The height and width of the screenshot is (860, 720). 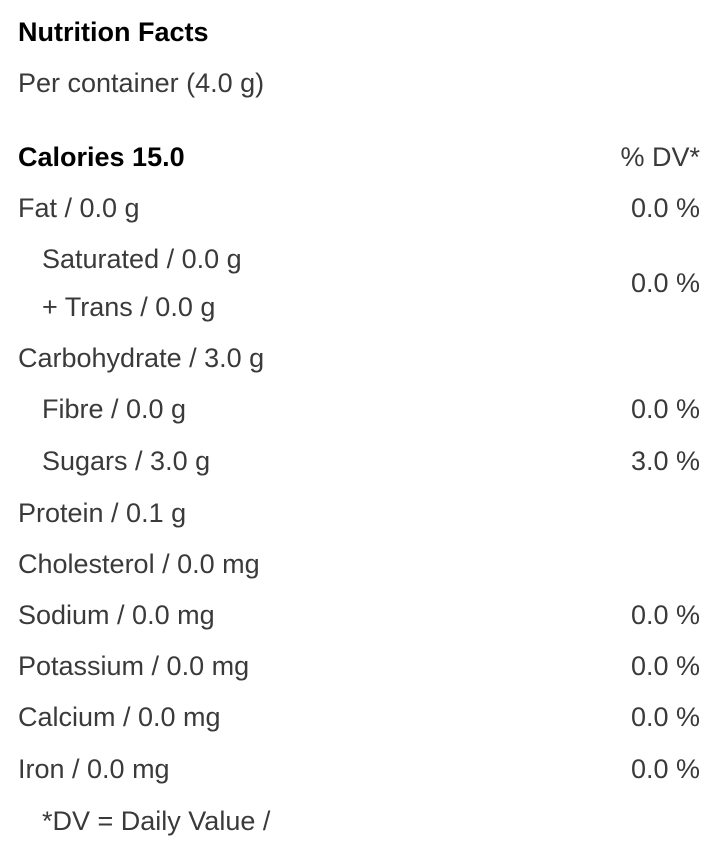 What do you see at coordinates (156, 821) in the screenshot?
I see `dv-footnote: *DV = Daily Value /` at bounding box center [156, 821].